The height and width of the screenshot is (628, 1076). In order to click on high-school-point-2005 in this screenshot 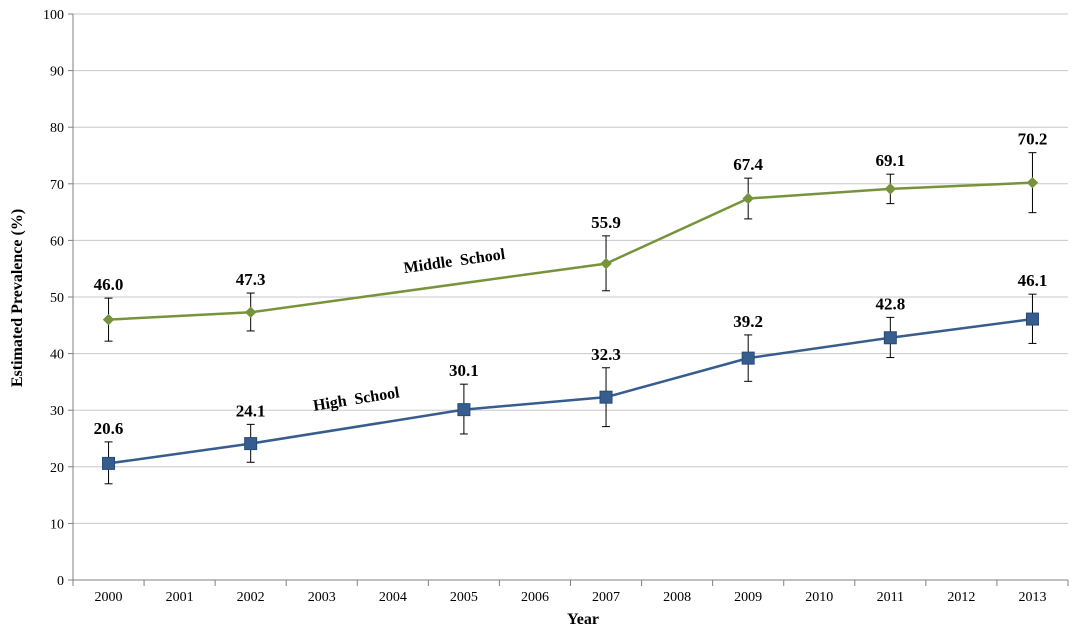, I will do `click(464, 410)`.